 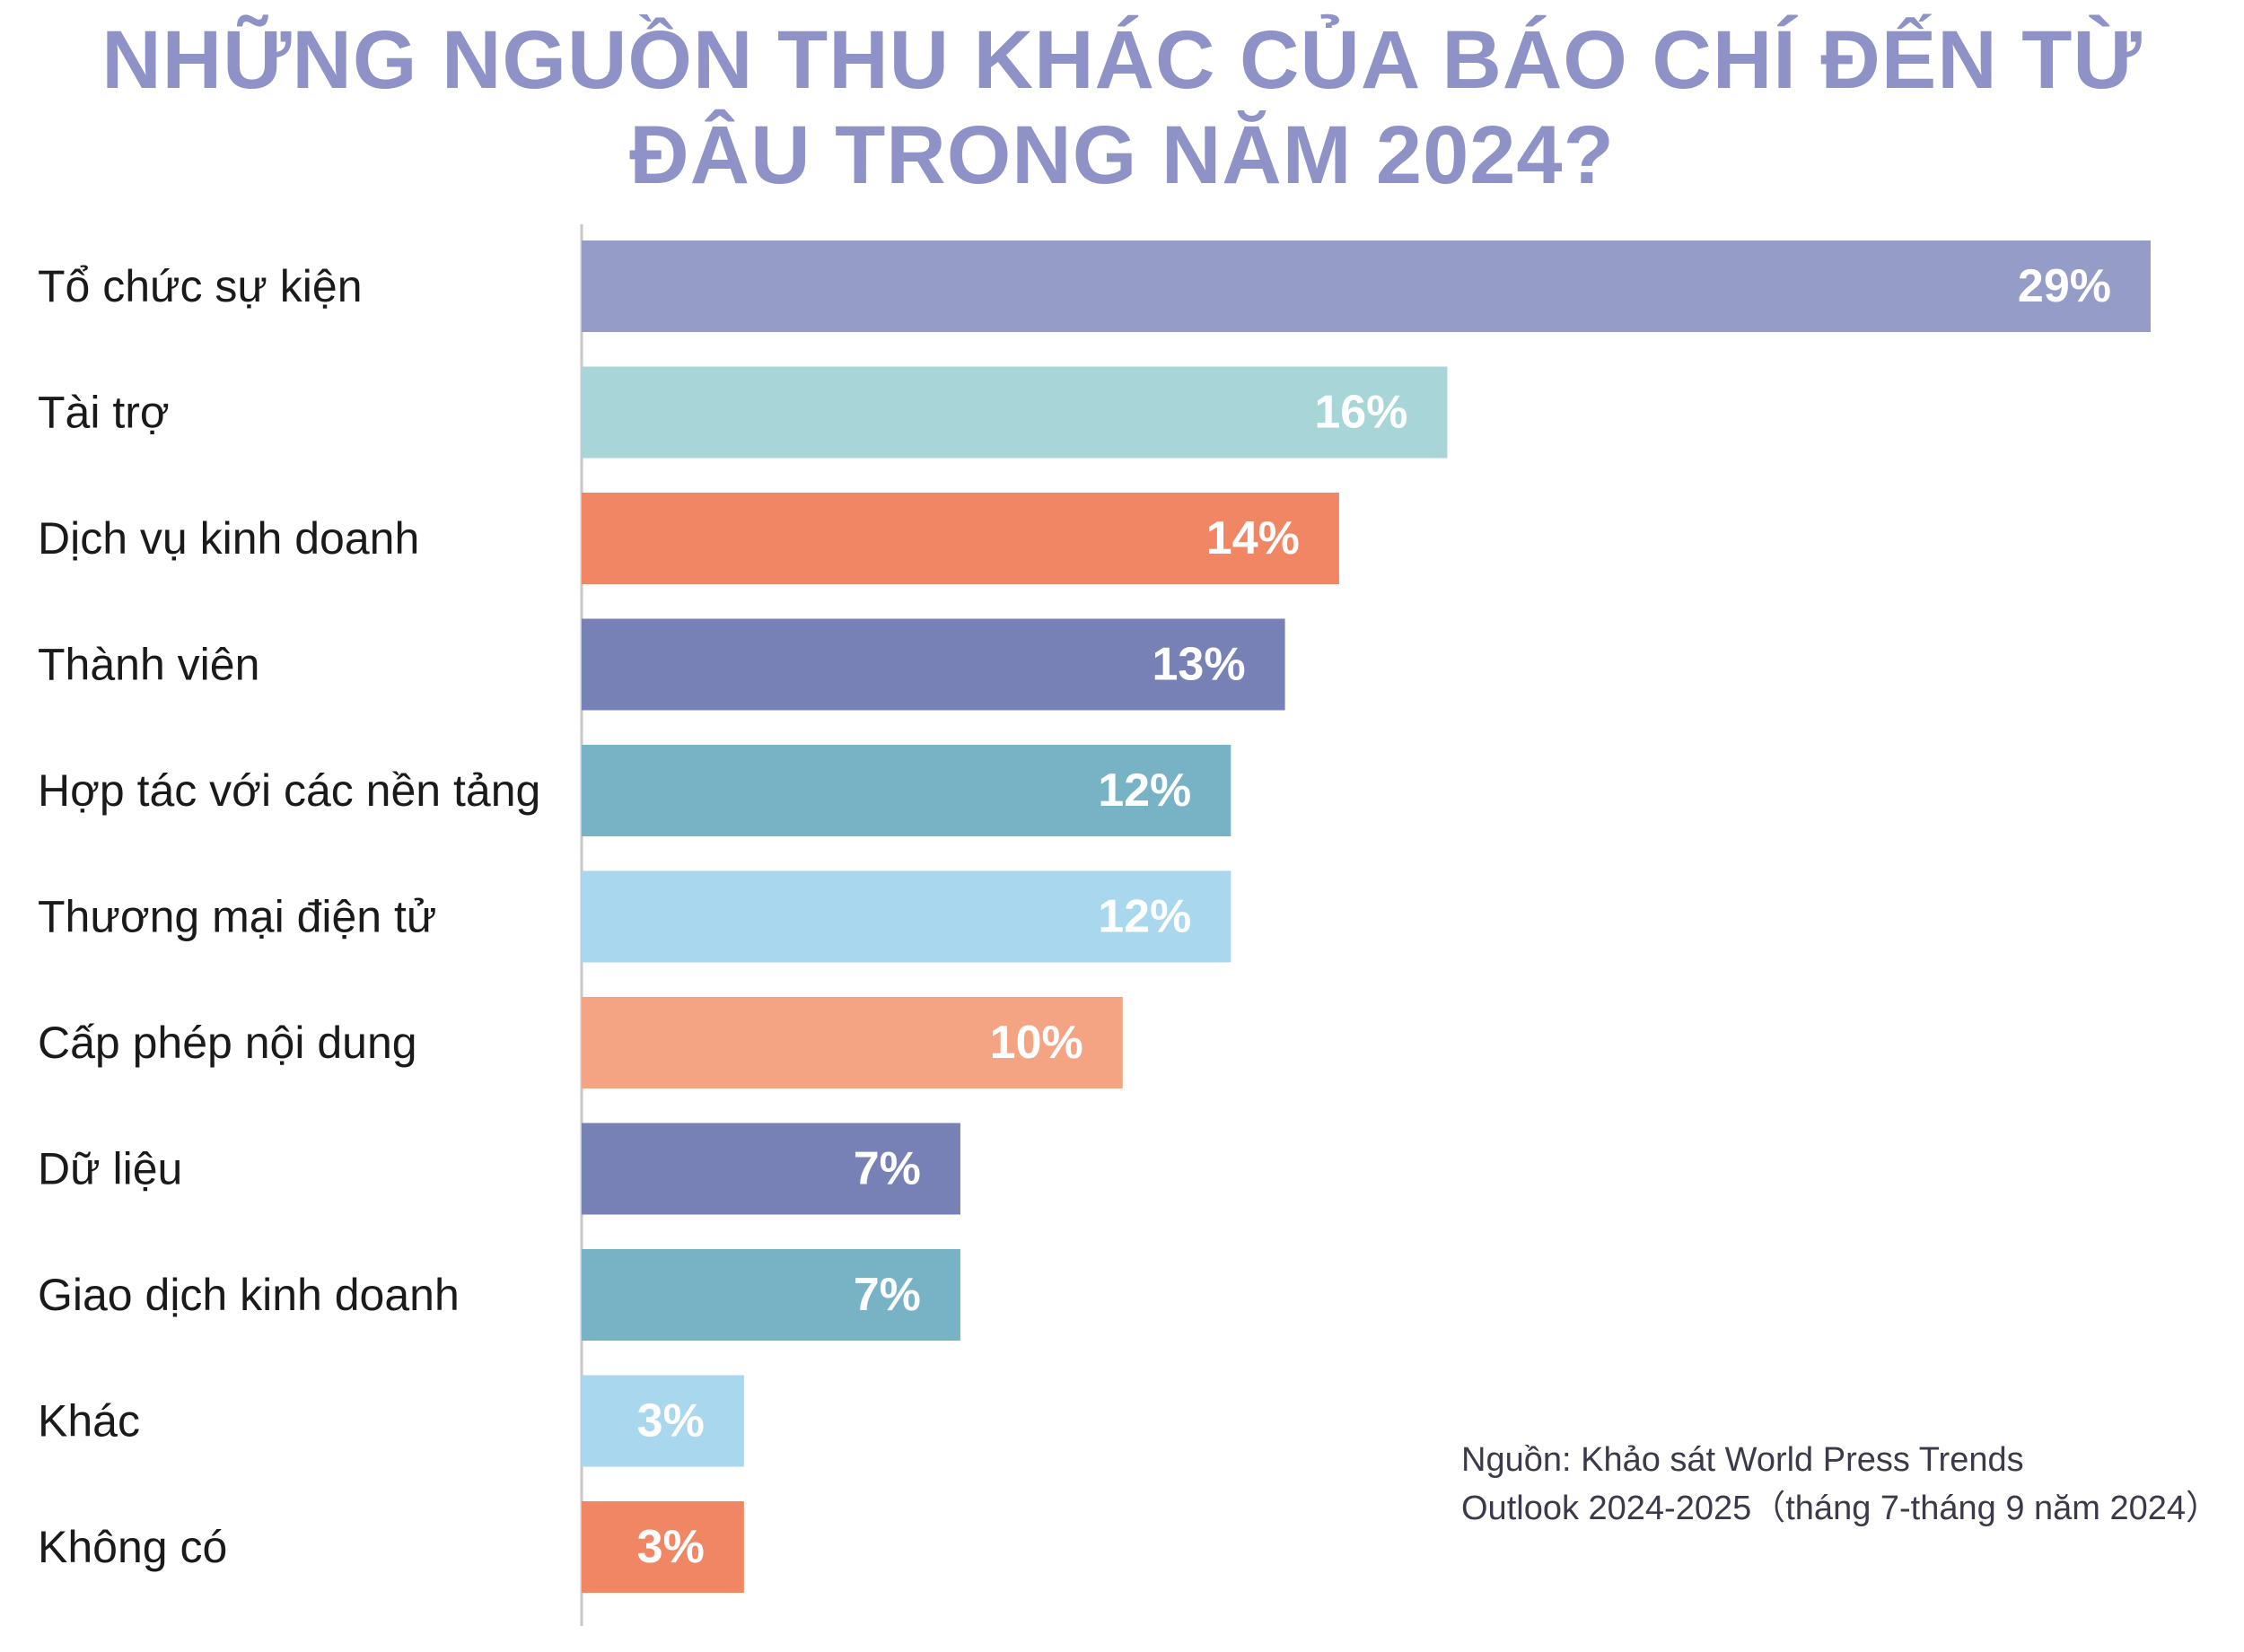 I want to click on value-label-7: 7%, so click(x=887, y=1169).